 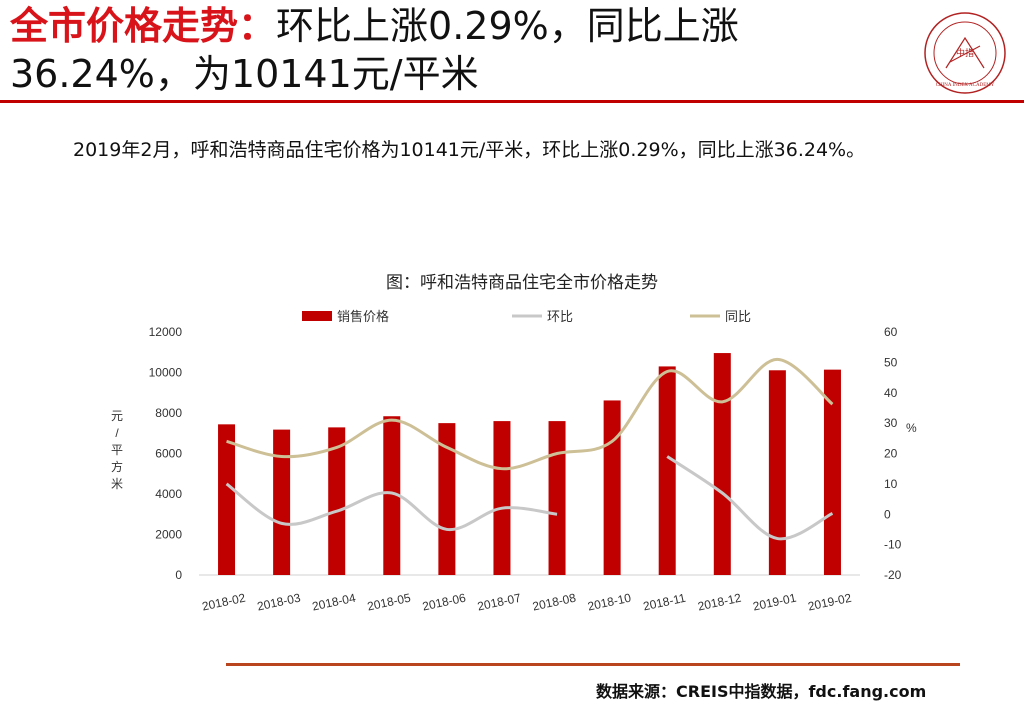 I want to click on chart-legend: 销售价格 环比 同比, so click(x=526, y=317).